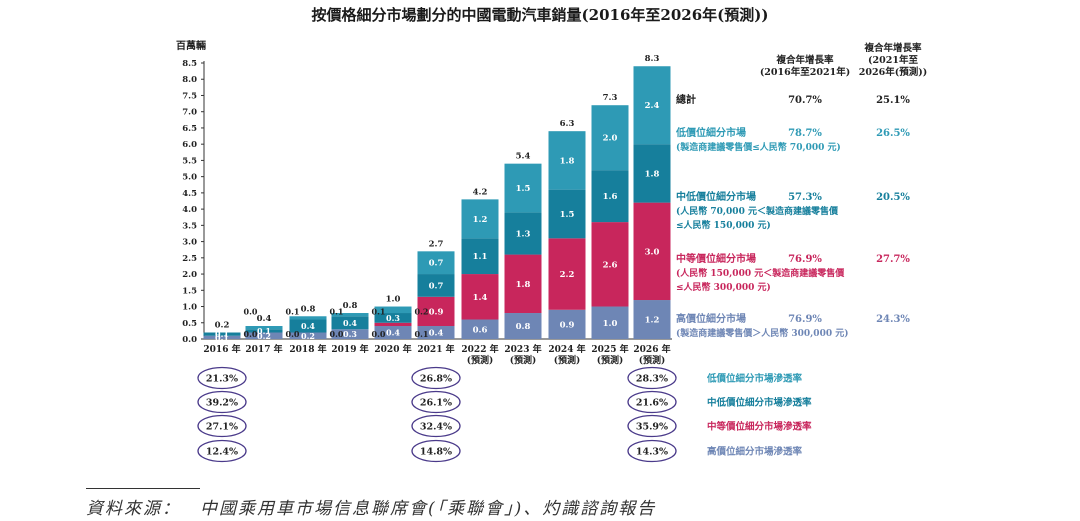  What do you see at coordinates (222, 326) in the screenshot?
I see `bar-total-label: 0.2` at bounding box center [222, 326].